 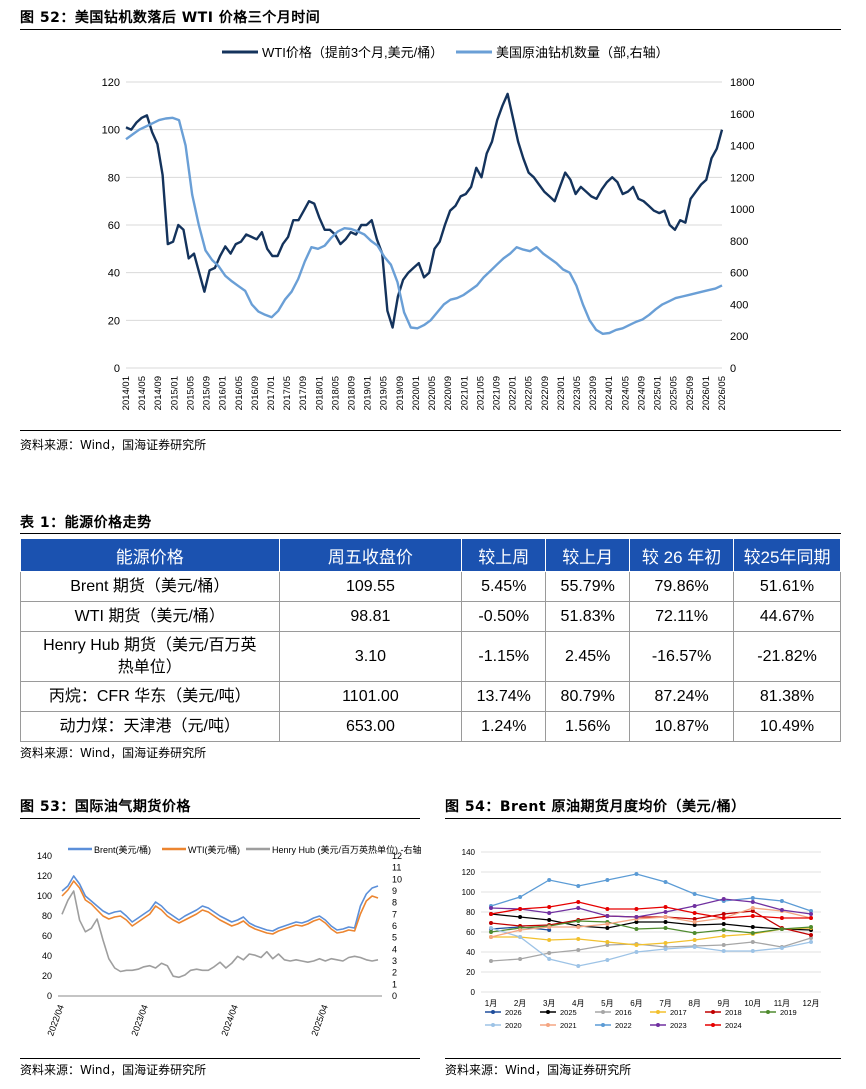 I want to click on fig54-series-2022, so click(x=651, y=892).